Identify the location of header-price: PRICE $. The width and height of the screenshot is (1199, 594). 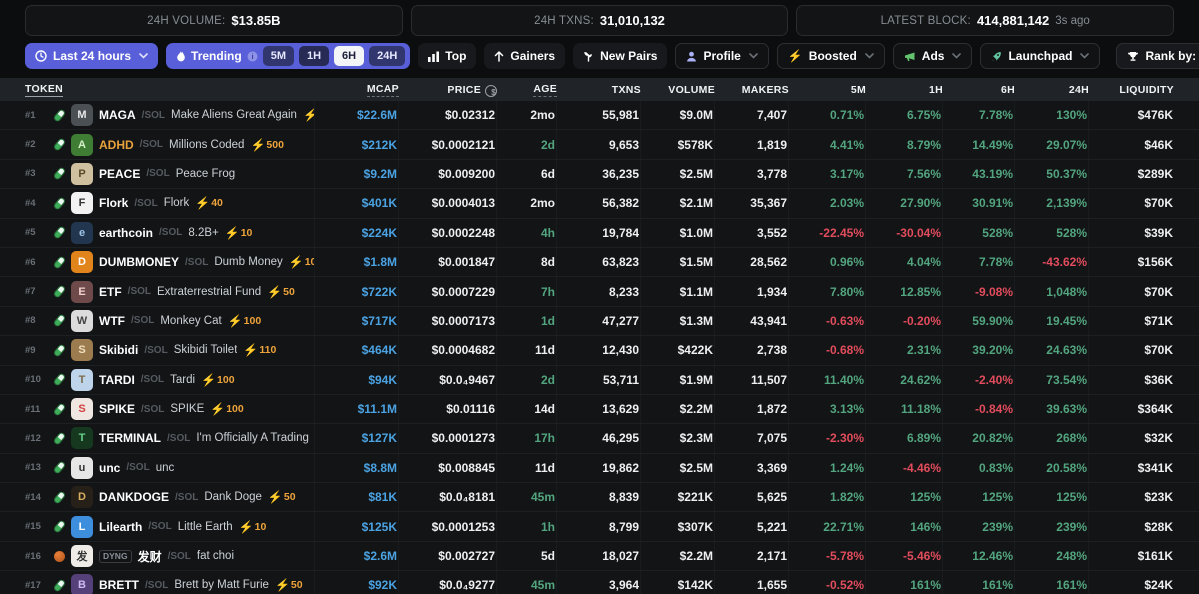
(472, 90).